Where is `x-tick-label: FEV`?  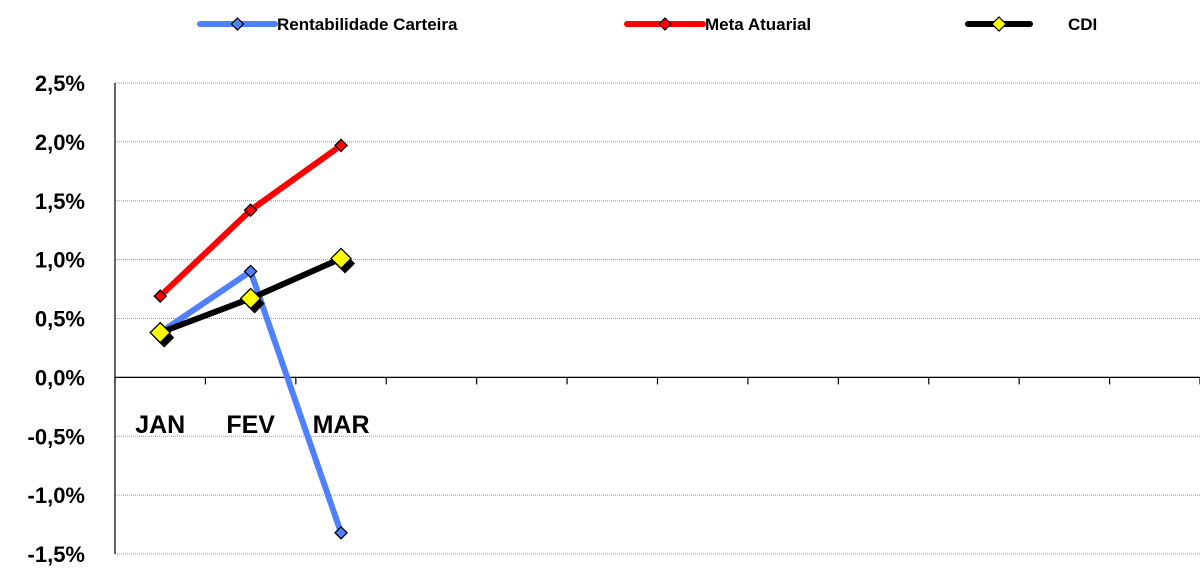
x-tick-label: FEV is located at coordinates (250, 425).